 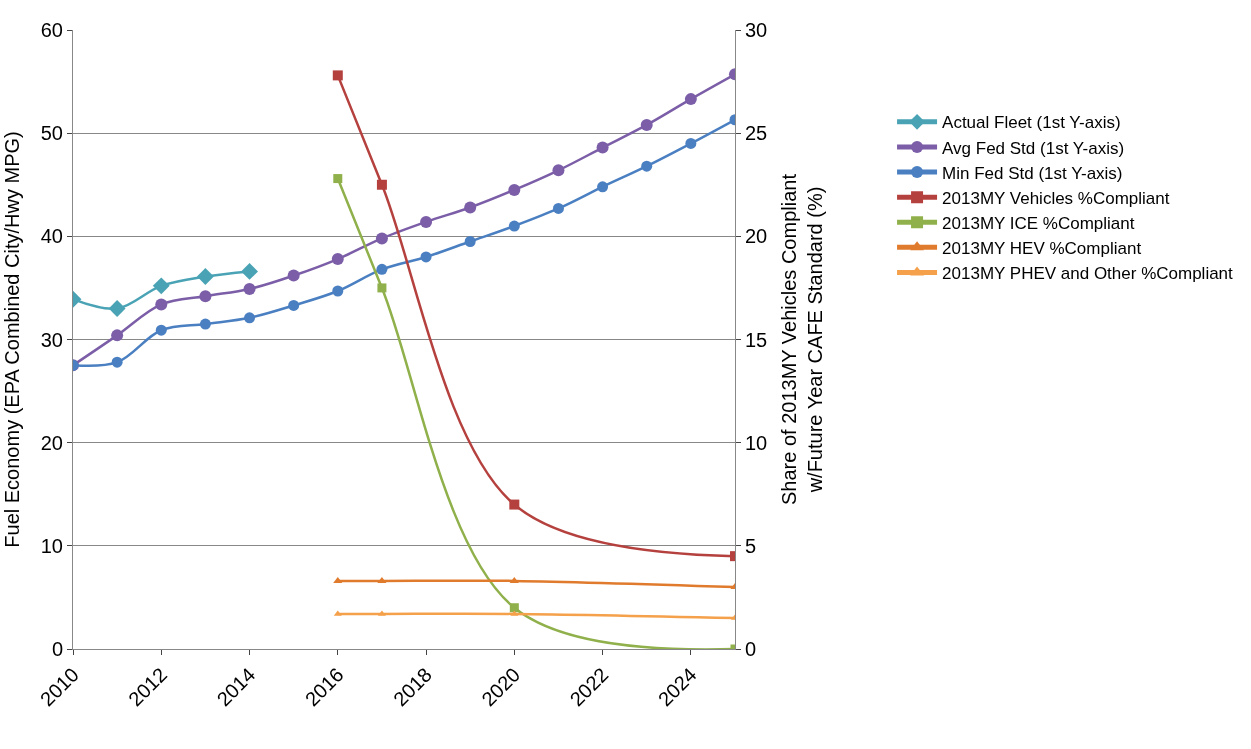 What do you see at coordinates (1033, 148) in the screenshot?
I see `legend-label: Avg Fed Std (1st Y-axis)` at bounding box center [1033, 148].